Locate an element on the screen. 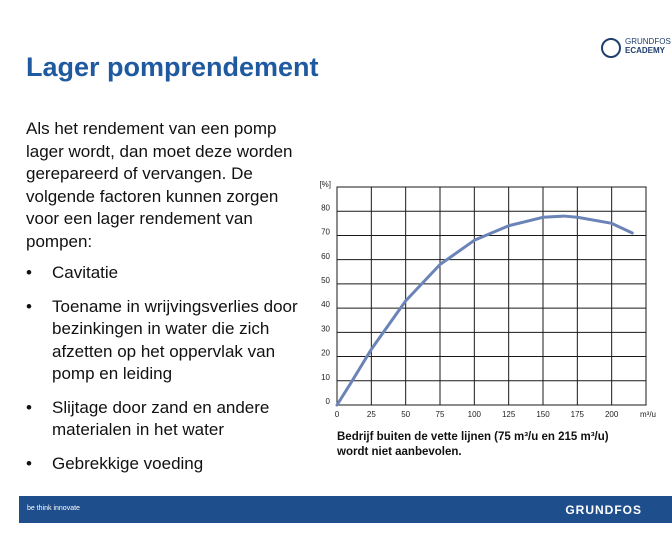  y-tick-label: 40 is located at coordinates (325, 304).